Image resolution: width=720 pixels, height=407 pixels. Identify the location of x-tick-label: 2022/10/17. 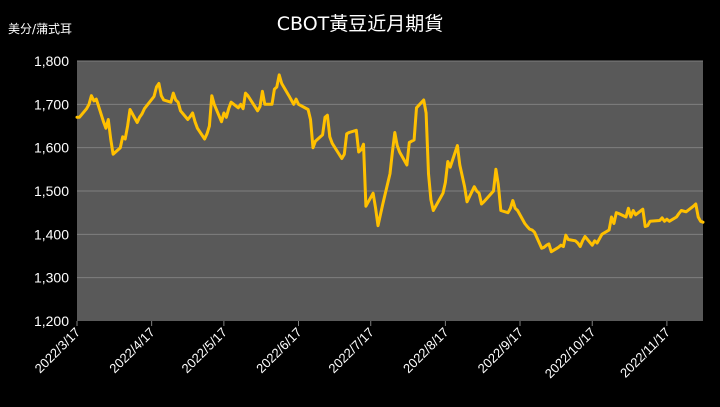
(570, 353).